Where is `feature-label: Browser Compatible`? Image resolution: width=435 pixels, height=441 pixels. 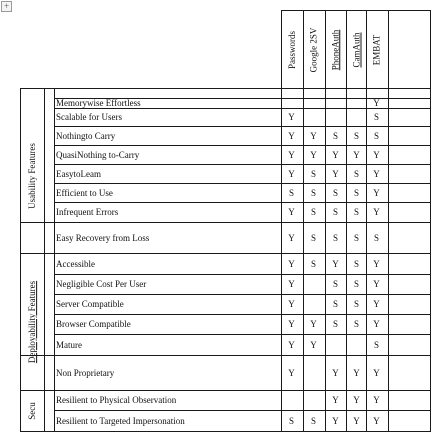 feature-label: Browser Compatible is located at coordinates (93, 324).